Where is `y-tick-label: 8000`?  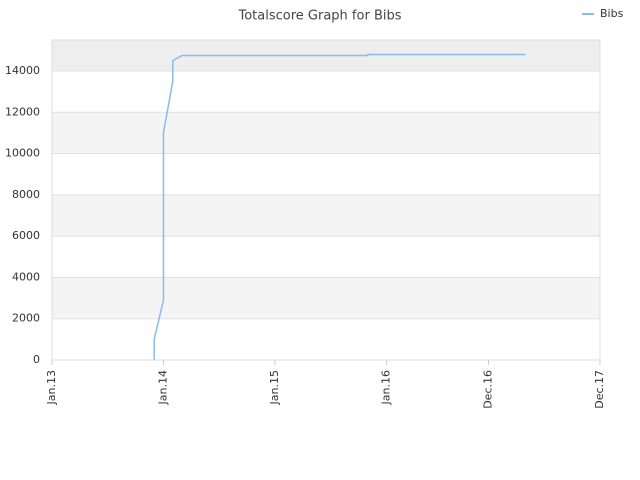 y-tick-label: 8000 is located at coordinates (26, 194).